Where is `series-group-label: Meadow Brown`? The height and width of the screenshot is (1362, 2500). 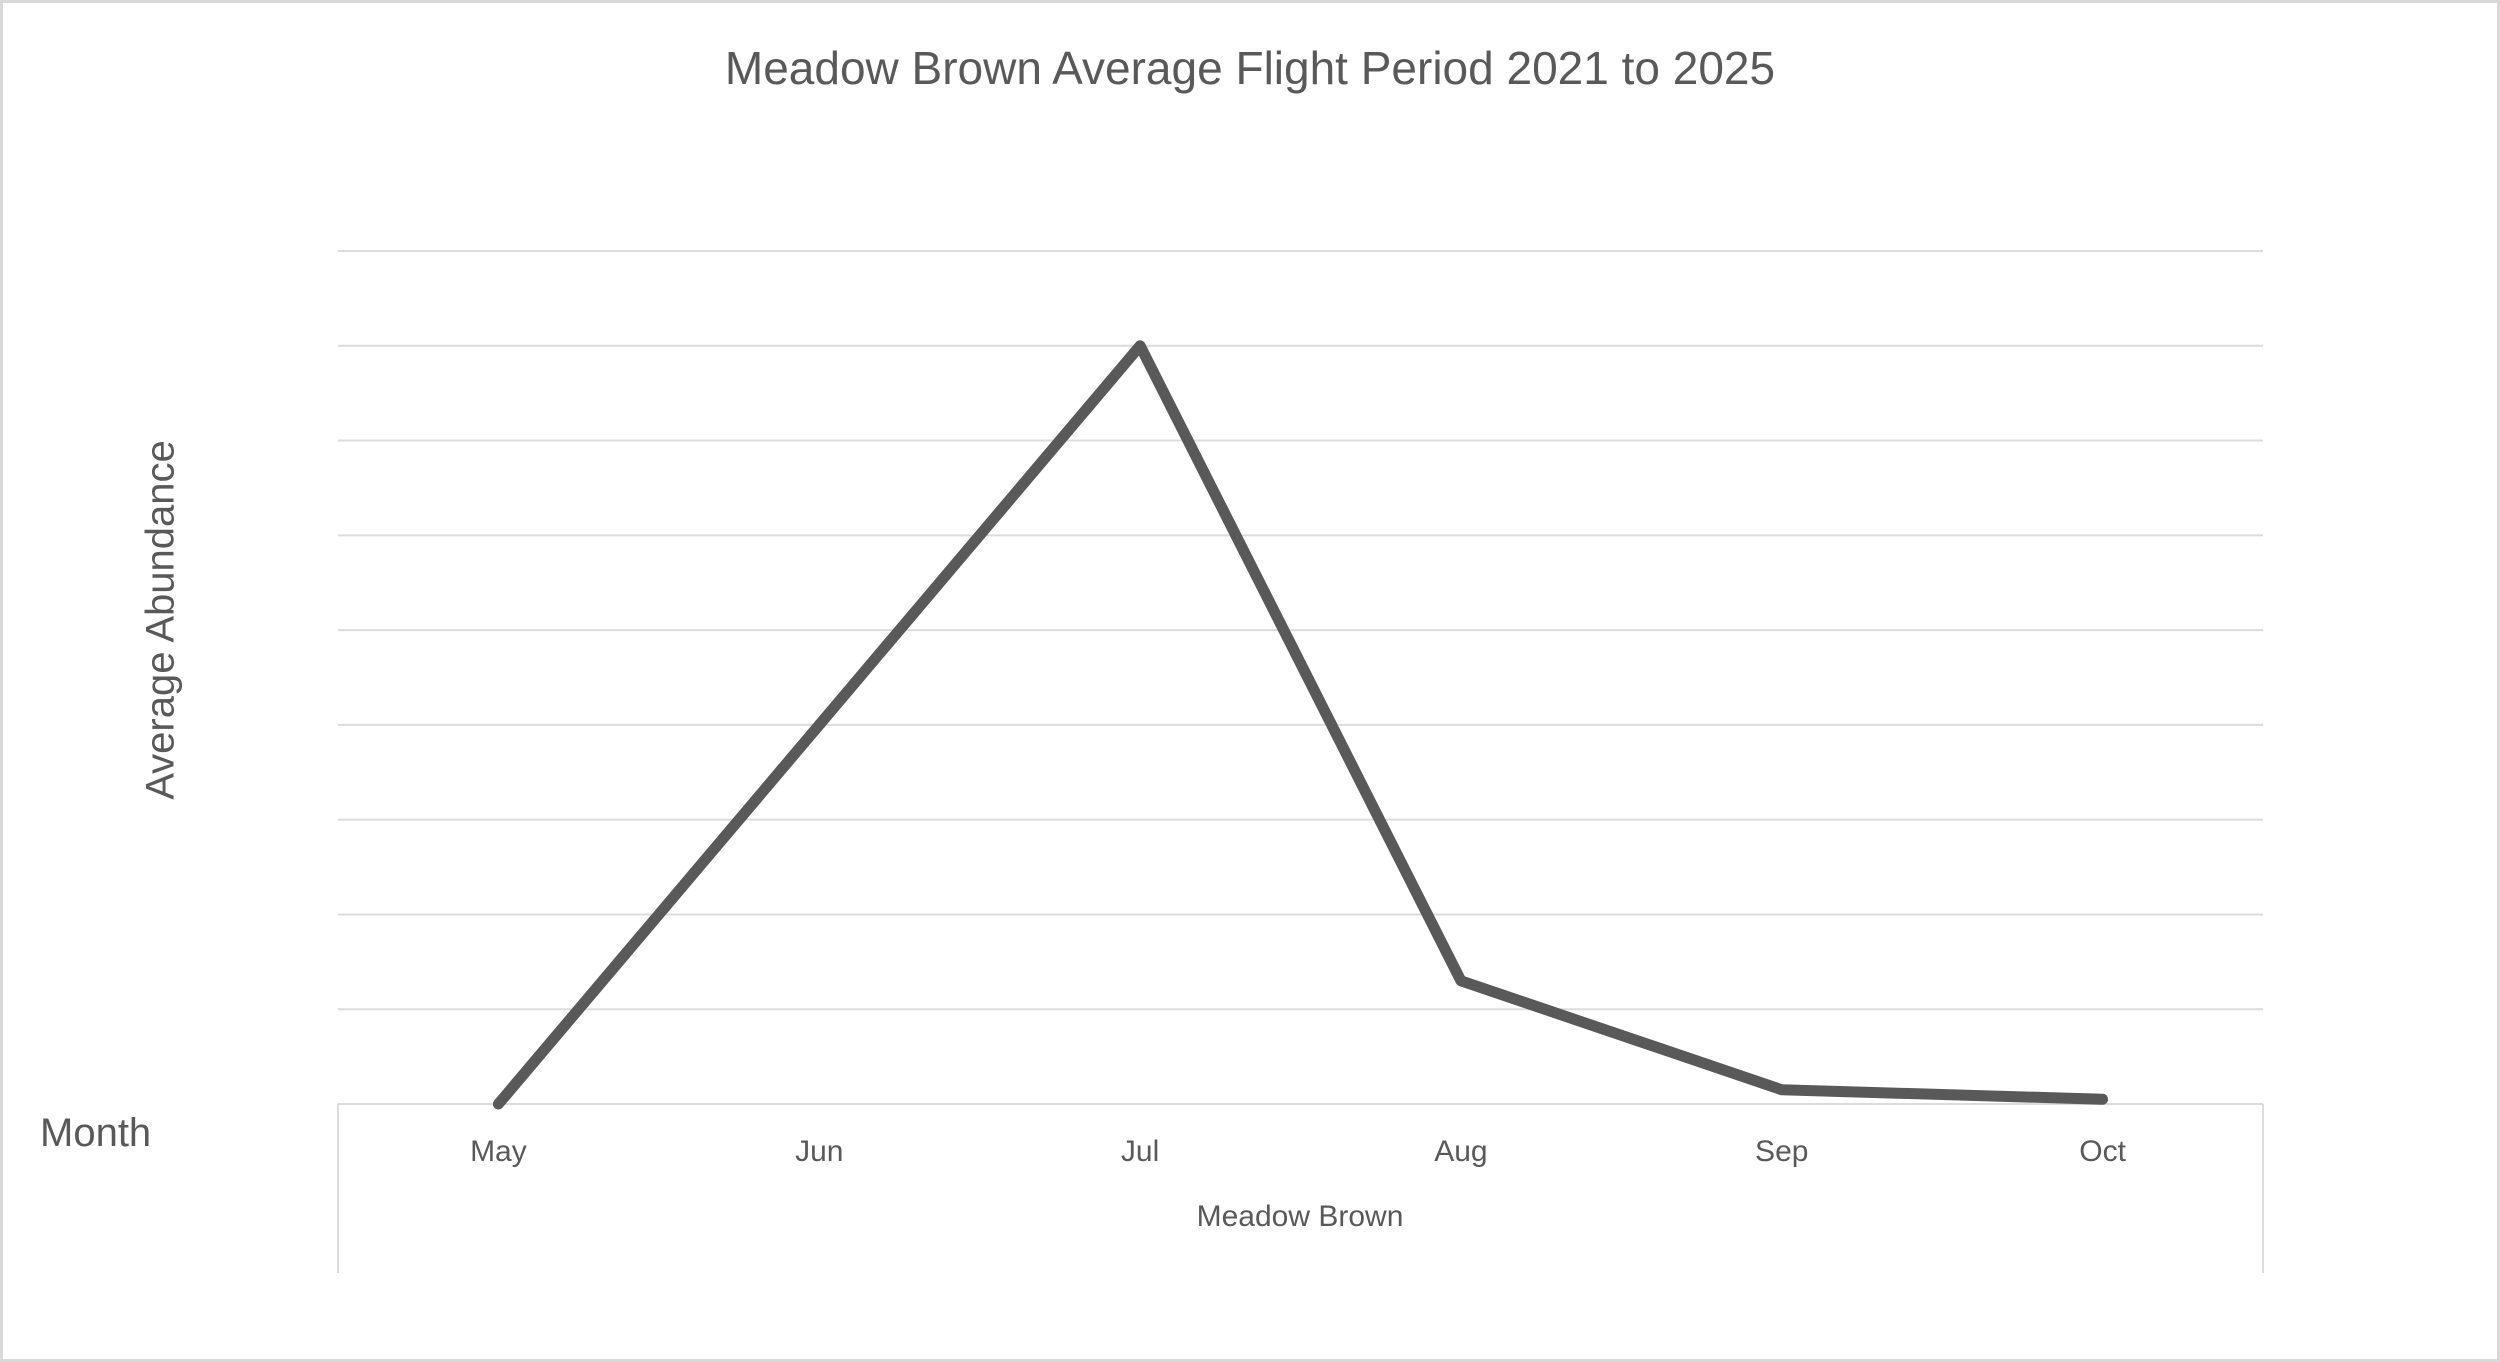
series-group-label: Meadow Brown is located at coordinates (1300, 1216).